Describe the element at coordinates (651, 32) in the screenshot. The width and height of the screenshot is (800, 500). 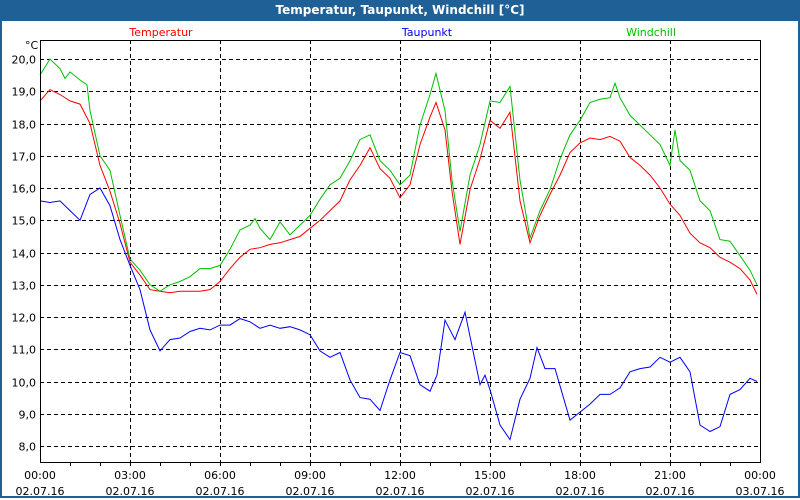
I see `legend-windchill: Windchill` at that location.